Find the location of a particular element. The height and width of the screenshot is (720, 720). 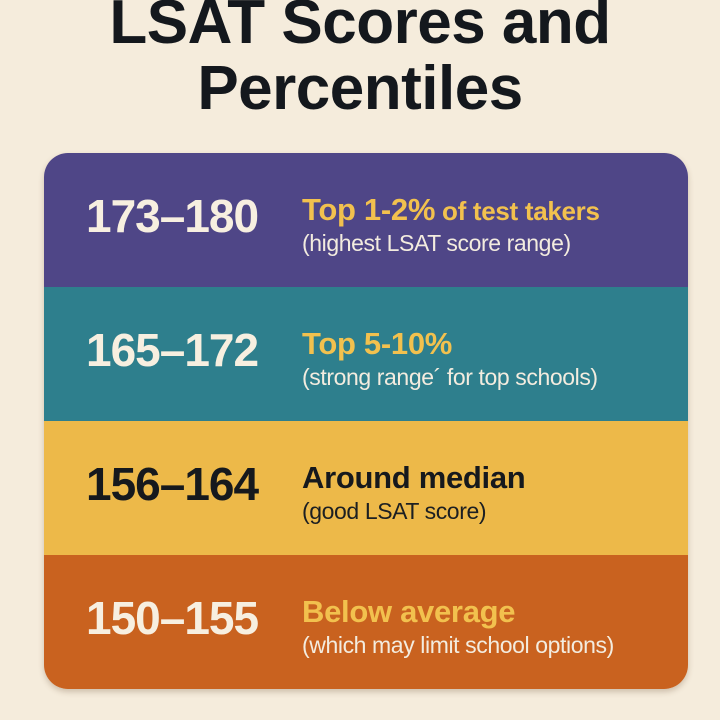

headline-main: Below average is located at coordinates (409, 611).